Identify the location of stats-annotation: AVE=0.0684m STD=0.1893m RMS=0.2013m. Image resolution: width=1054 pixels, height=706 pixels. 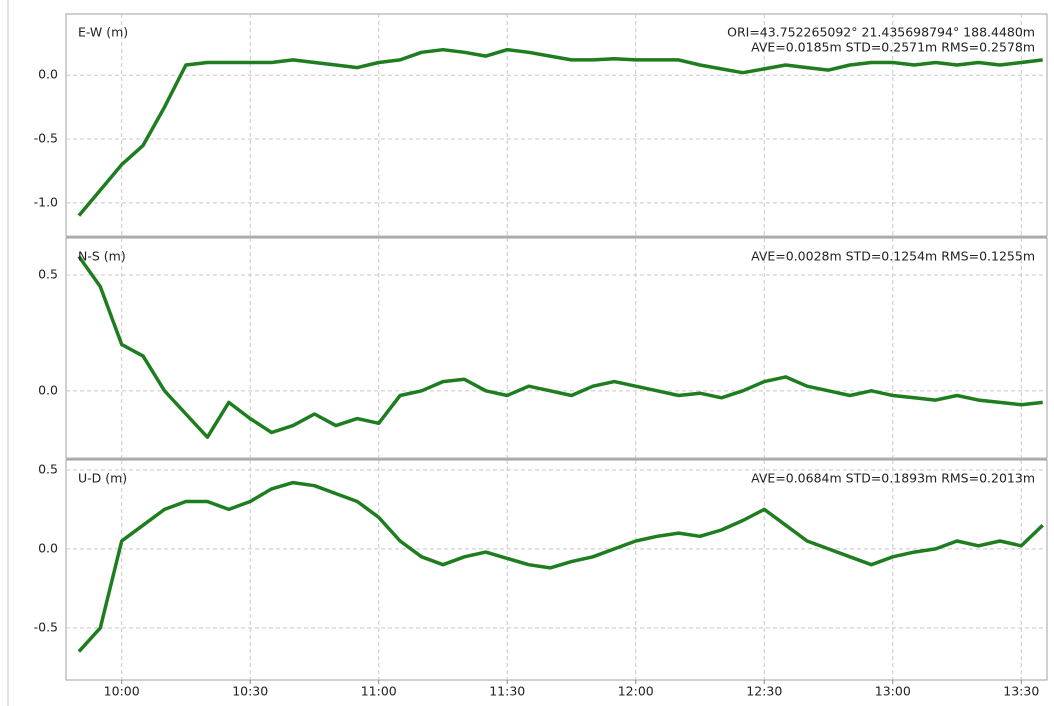
(893, 478).